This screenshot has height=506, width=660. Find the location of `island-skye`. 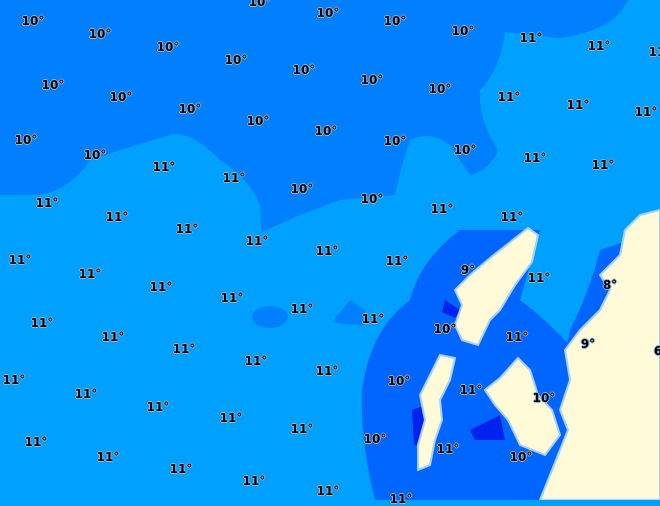

island-skye is located at coordinates (522, 406).